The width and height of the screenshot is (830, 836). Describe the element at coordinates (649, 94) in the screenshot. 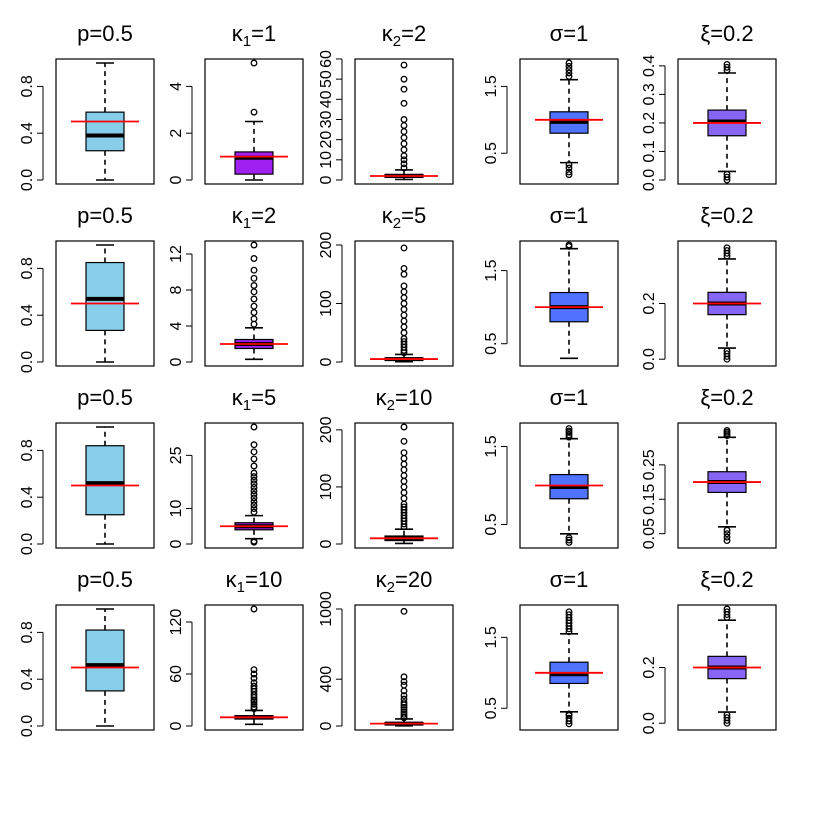

I see `y-tick-label: 0.3` at that location.